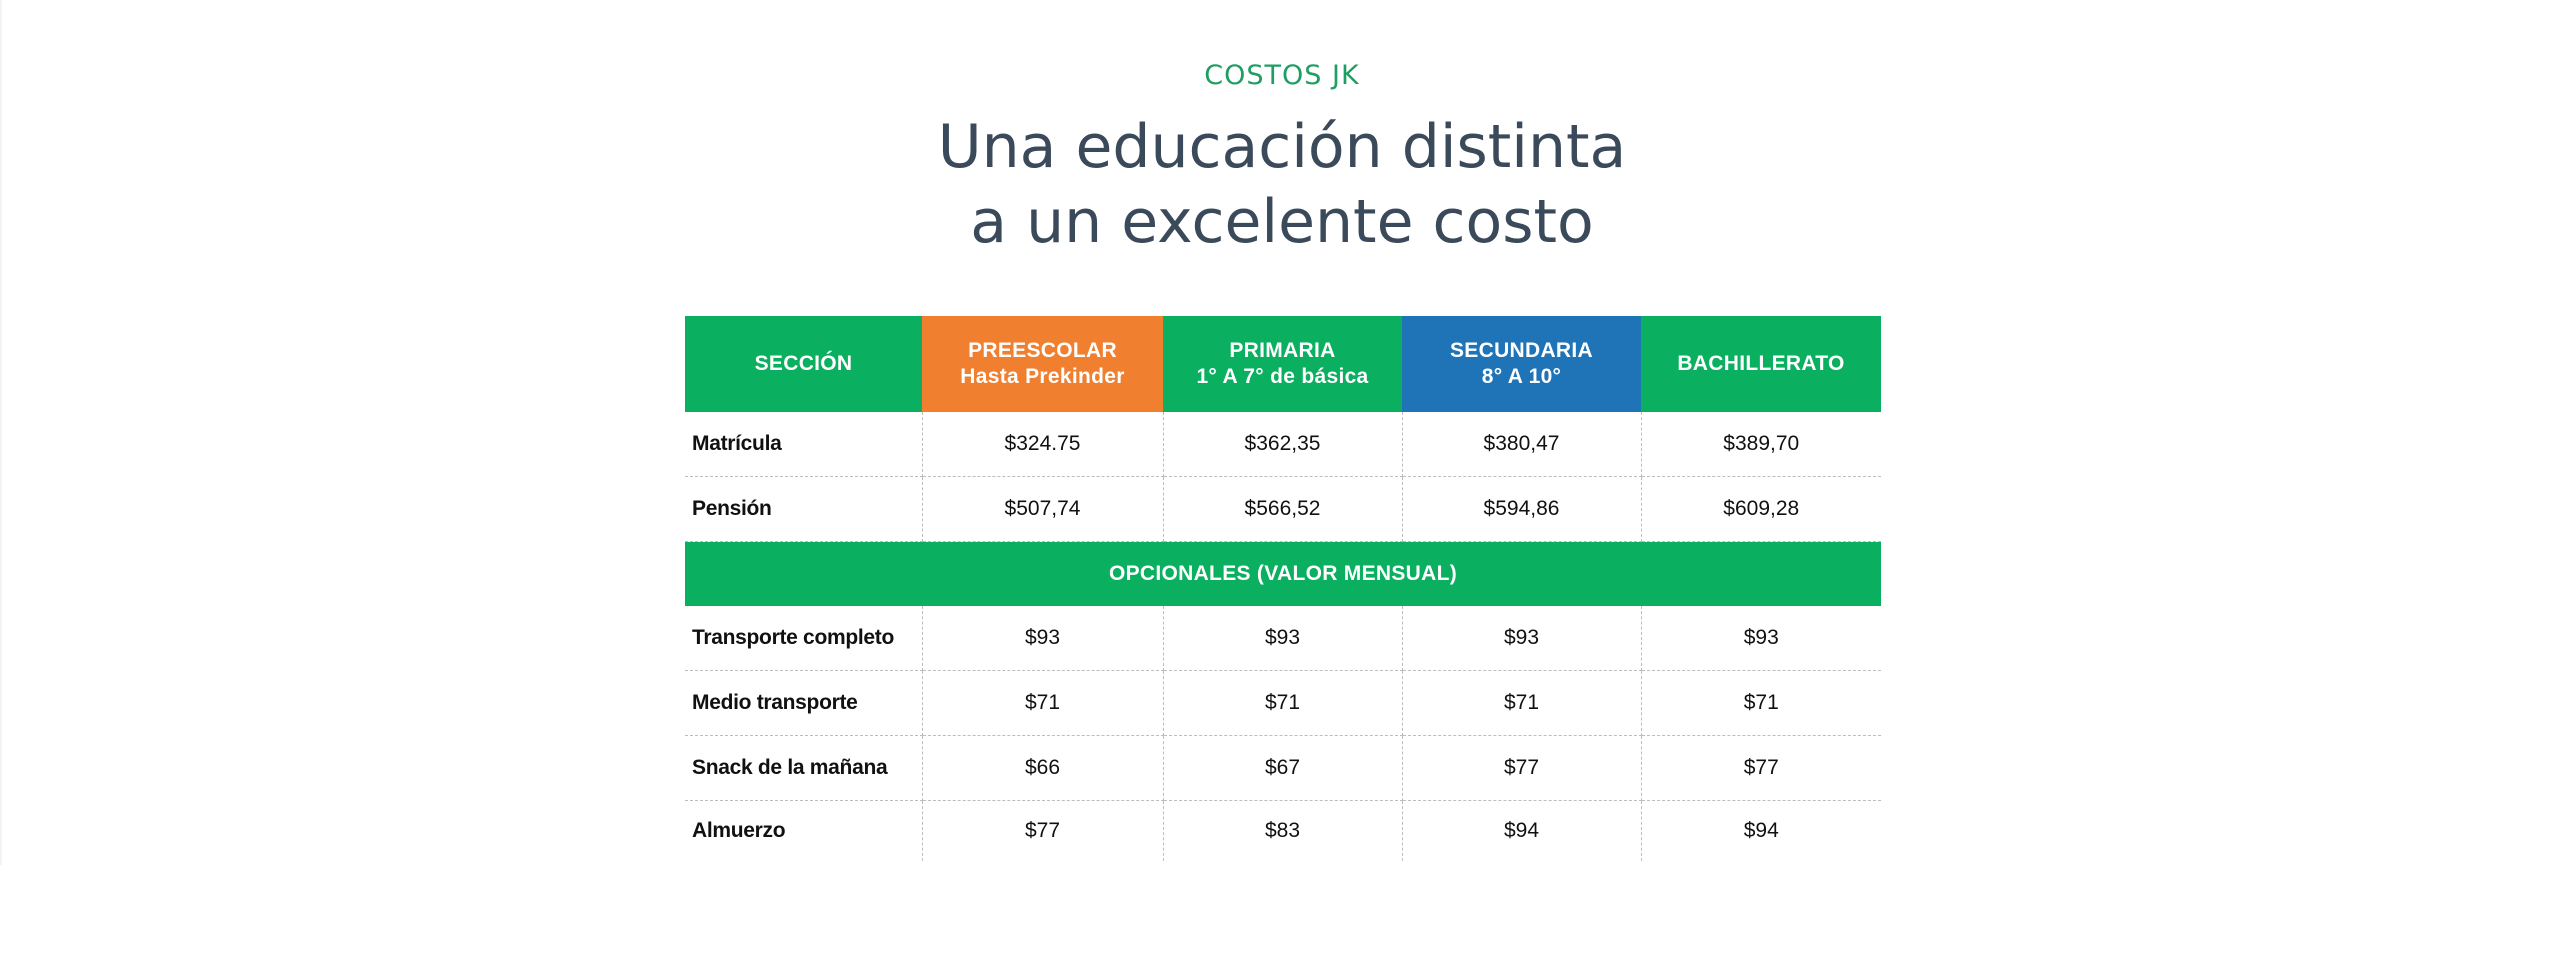  What do you see at coordinates (1521, 350) in the screenshot?
I see `header-secundaria-title: SECUNDARIA` at bounding box center [1521, 350].